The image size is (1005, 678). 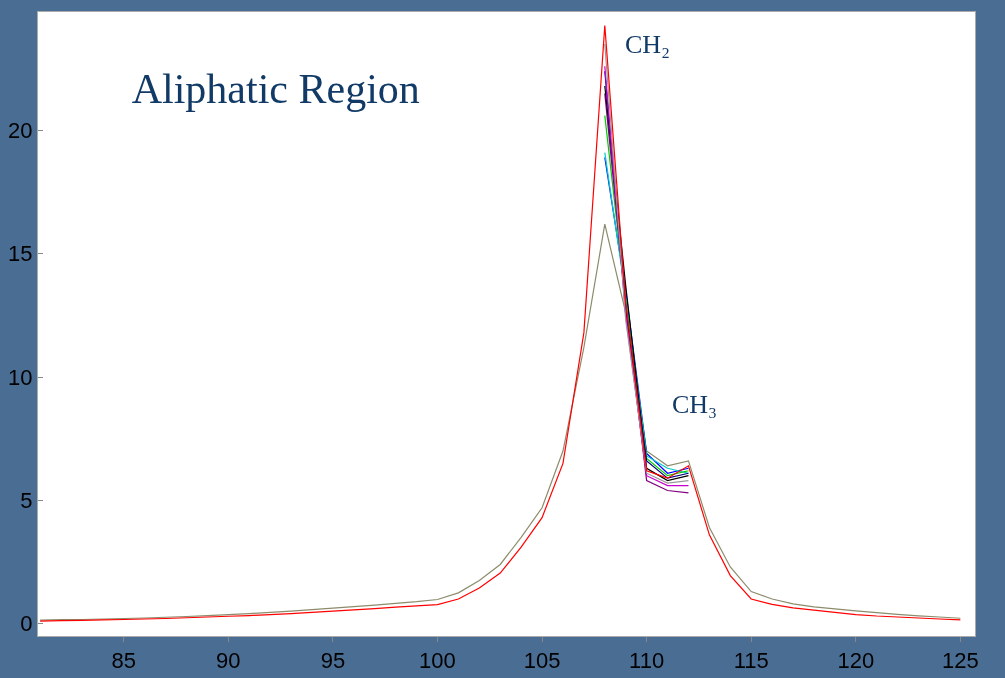 I want to click on x-tick-label: 115, so click(x=751, y=661).